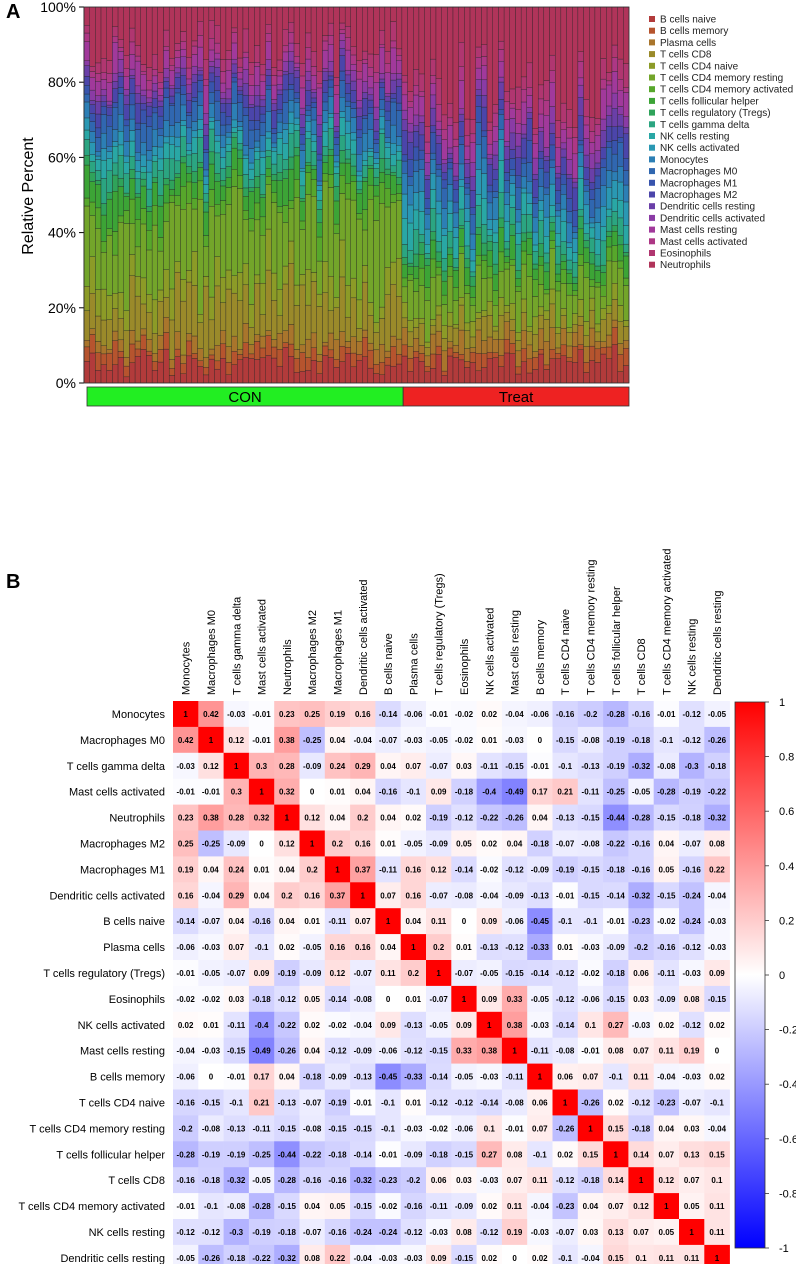 The image size is (796, 1264). I want to click on y-tick-label: 20%, so click(62, 308).